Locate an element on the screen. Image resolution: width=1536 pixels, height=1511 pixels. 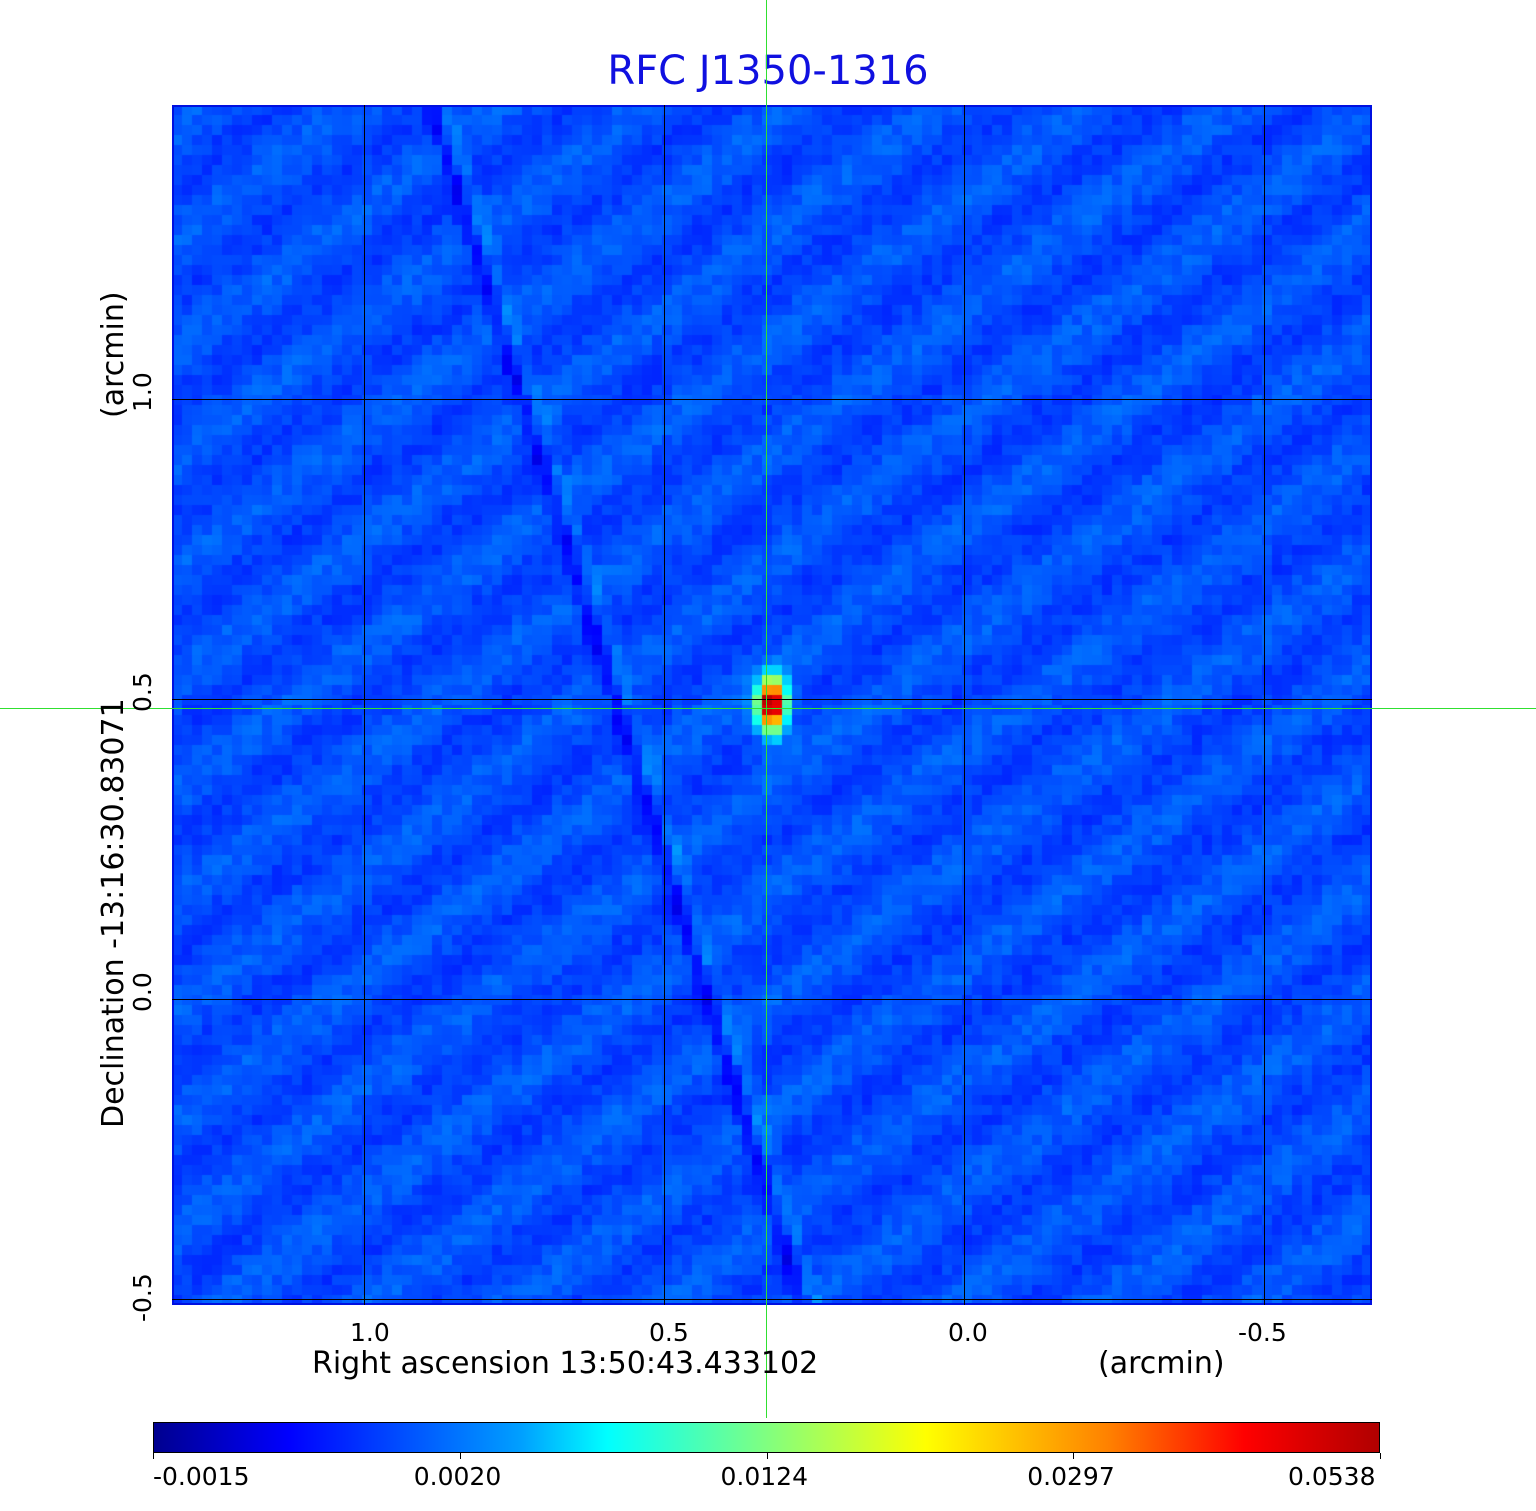
colorbar-tick-label: 0.0297 is located at coordinates (1071, 1476).